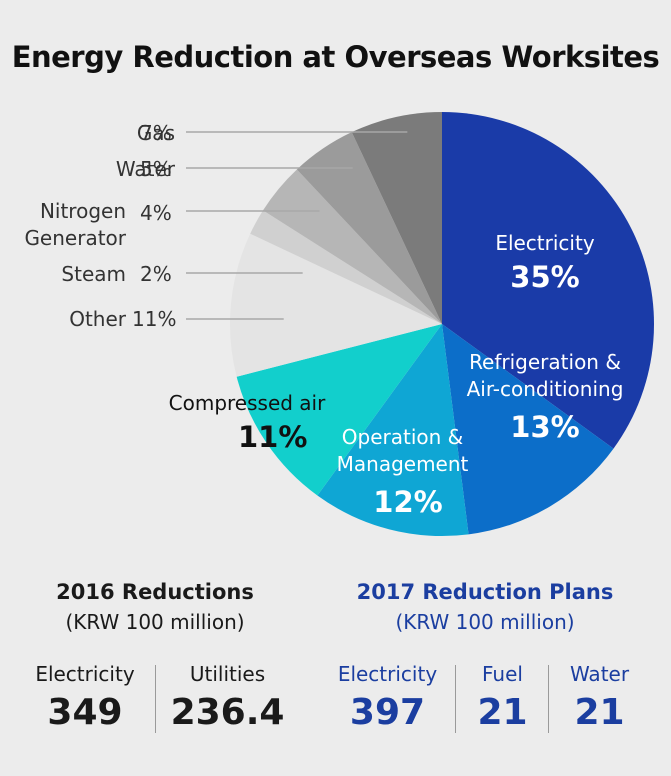 The height and width of the screenshot is (776, 671). What do you see at coordinates (396, 218) in the screenshot?
I see `pie-slice-gas` at bounding box center [396, 218].